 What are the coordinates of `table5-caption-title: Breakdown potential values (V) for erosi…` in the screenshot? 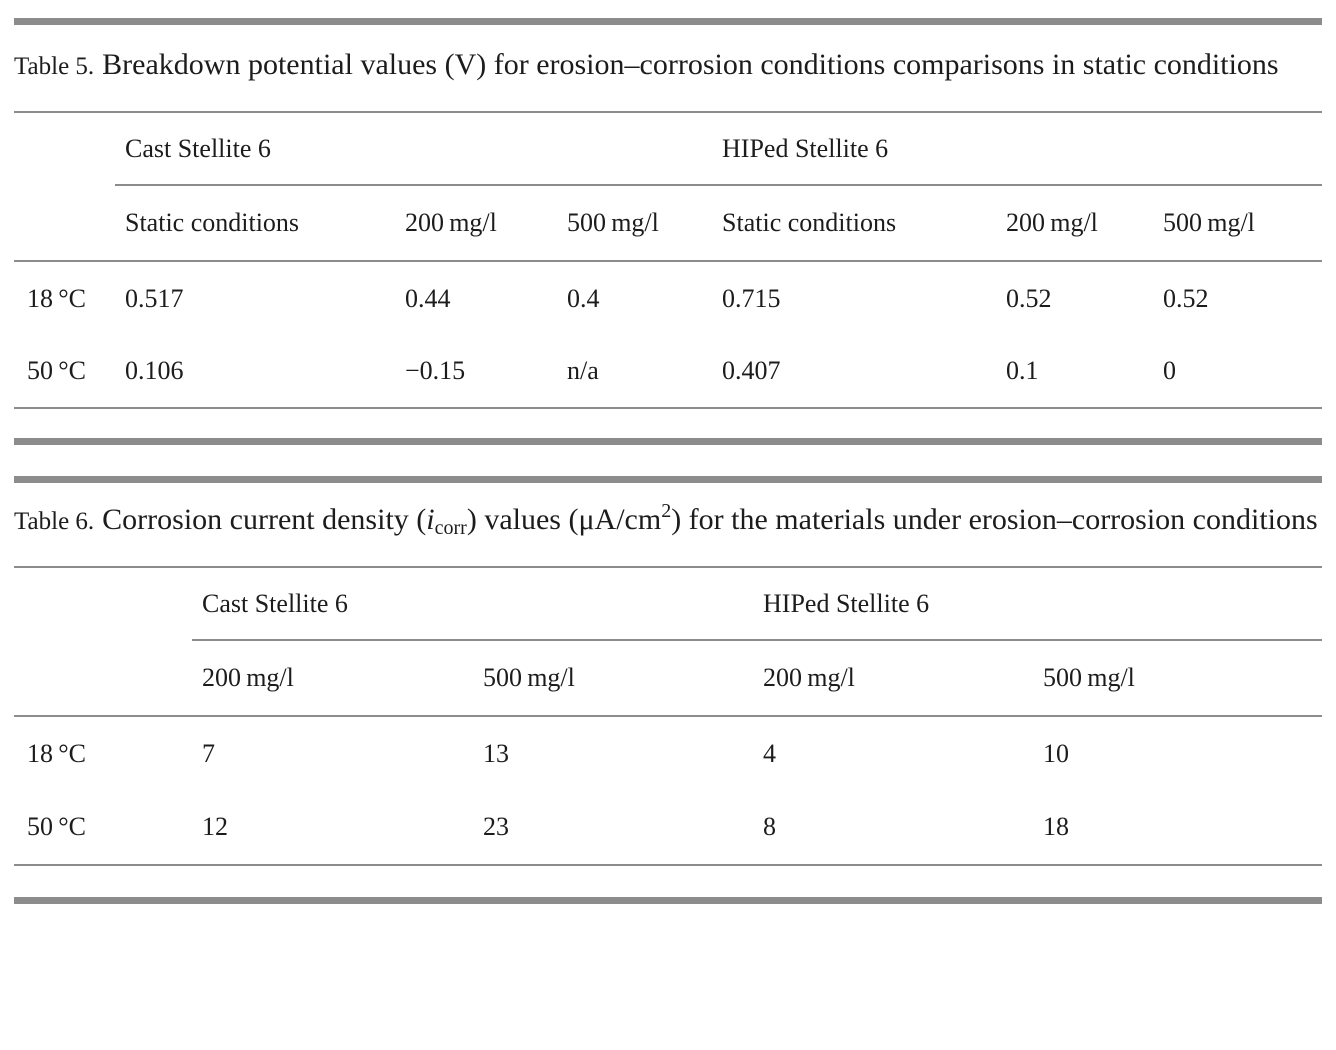 It's located at (690, 64).